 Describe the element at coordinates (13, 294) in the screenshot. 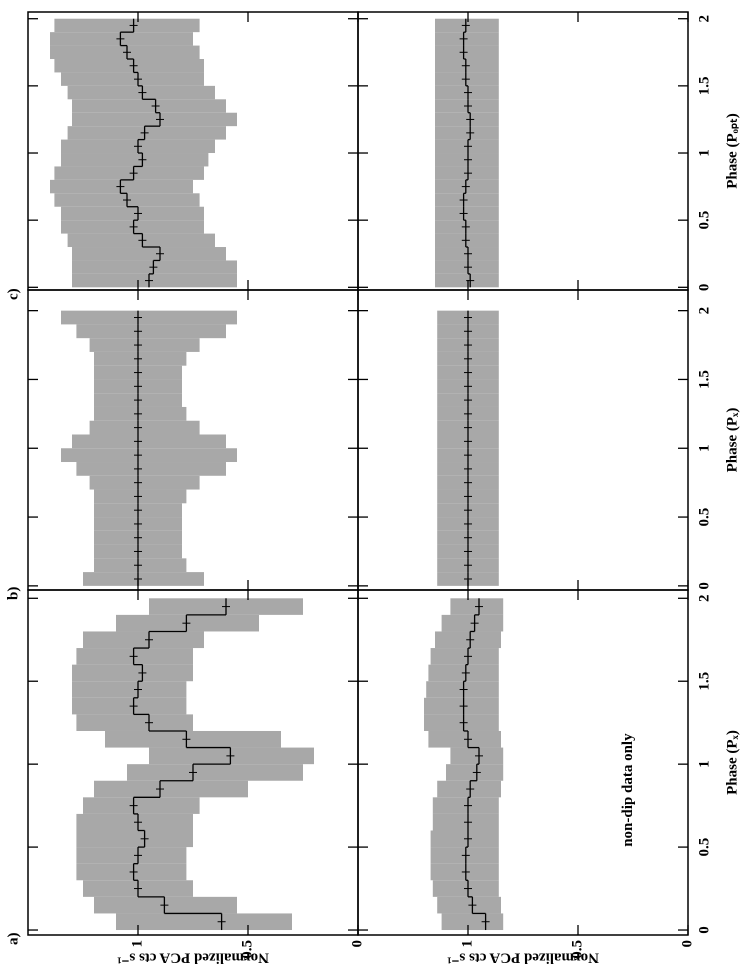

I see `panel-label: c)` at that location.